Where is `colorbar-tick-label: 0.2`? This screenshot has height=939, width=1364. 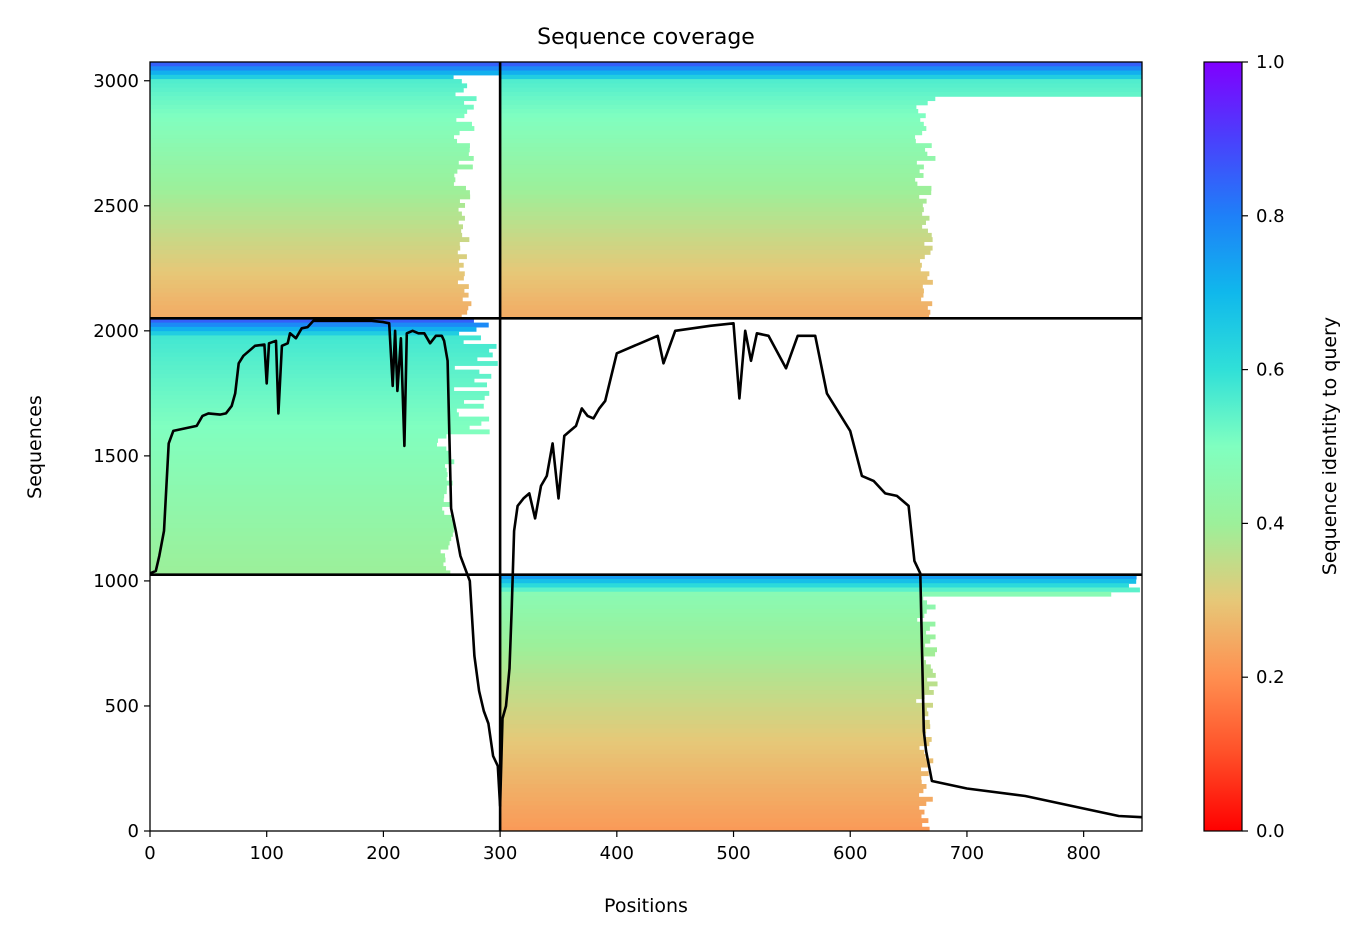
colorbar-tick-label: 0.2 is located at coordinates (1270, 677).